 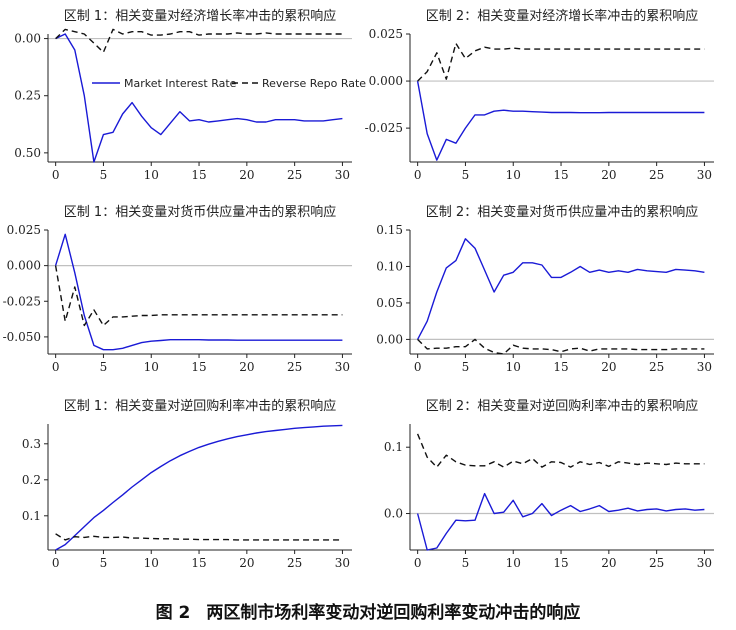 What do you see at coordinates (27, 153) in the screenshot?
I see `y-tick-label: 0.50` at bounding box center [27, 153].